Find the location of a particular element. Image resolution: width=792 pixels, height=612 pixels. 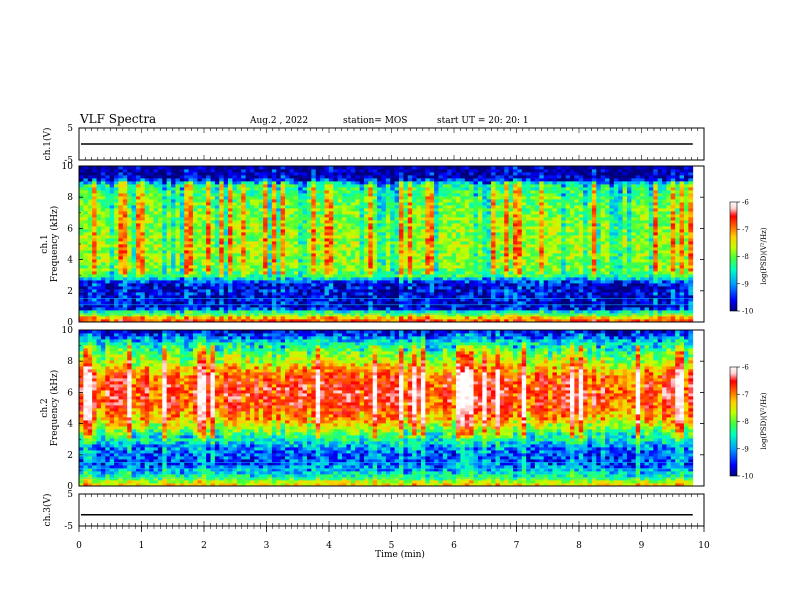

figure-title: VLF Spectra is located at coordinates (117, 119).